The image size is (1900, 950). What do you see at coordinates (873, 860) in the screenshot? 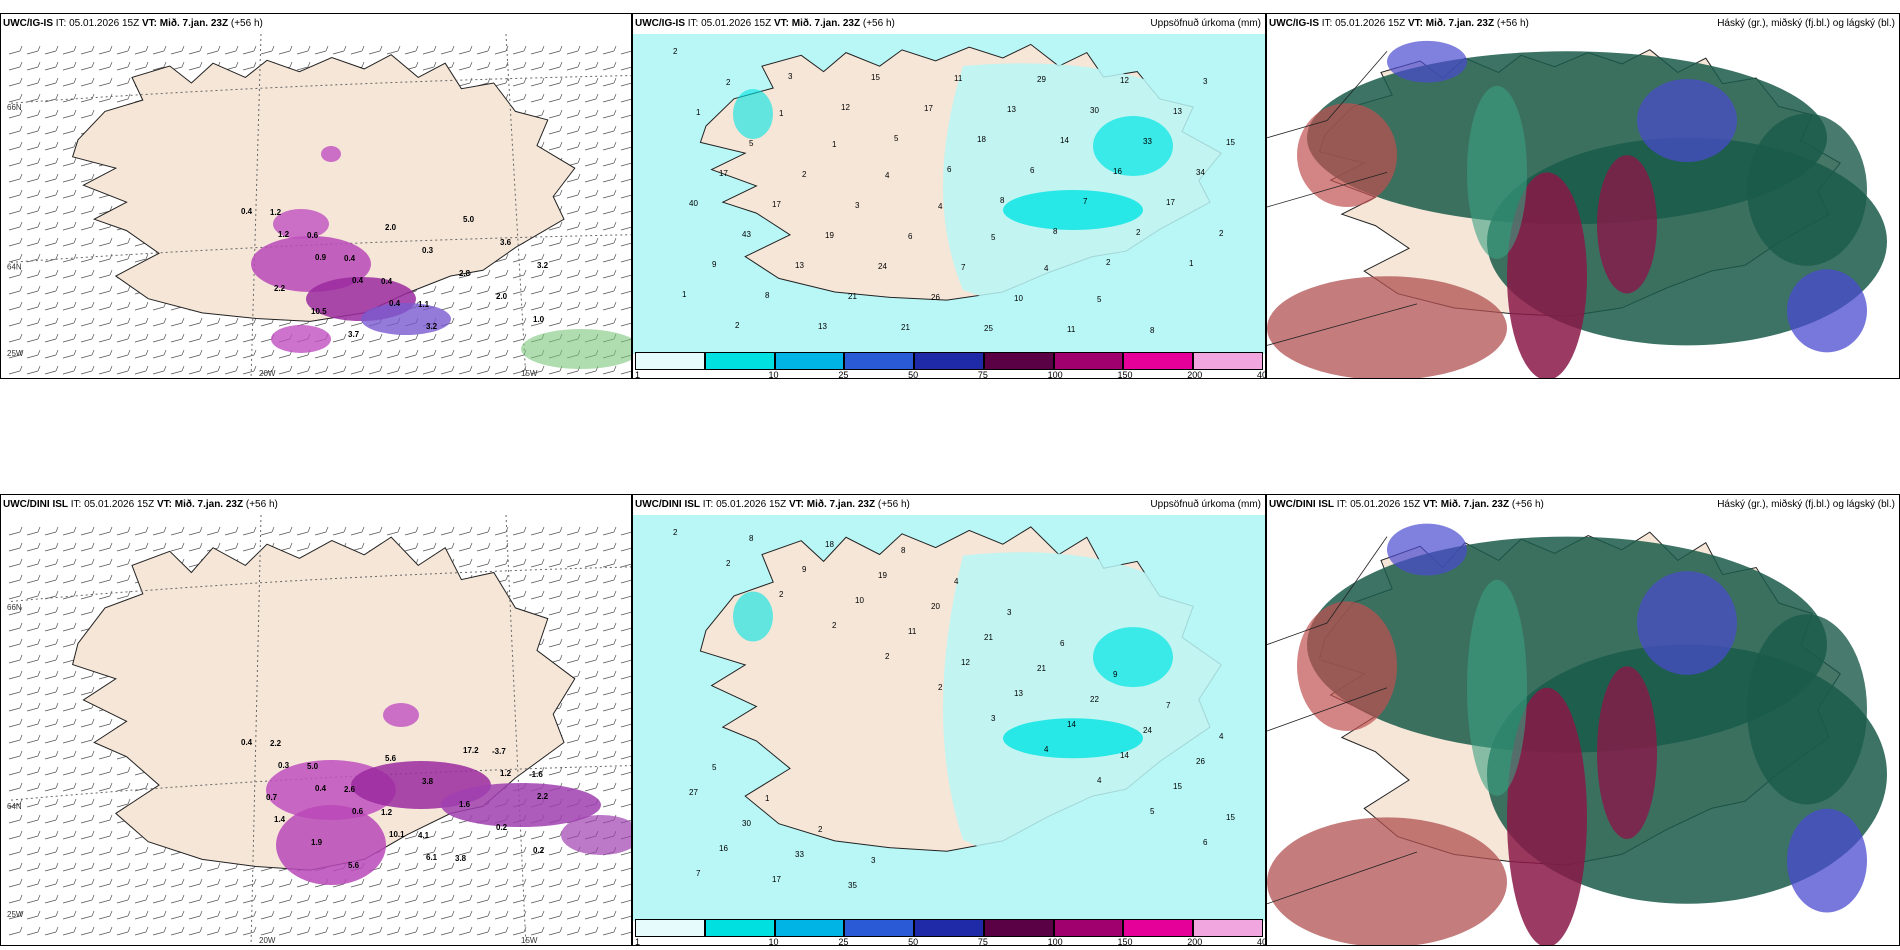
I see `precip-value: 3` at bounding box center [873, 860].